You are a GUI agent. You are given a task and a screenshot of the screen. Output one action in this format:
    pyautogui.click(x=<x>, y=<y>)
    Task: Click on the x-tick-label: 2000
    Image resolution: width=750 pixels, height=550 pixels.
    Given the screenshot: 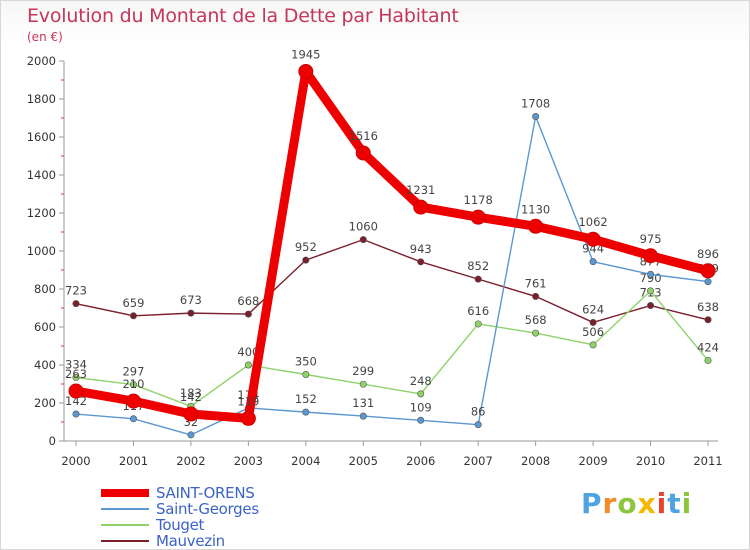 What is the action you would take?
    pyautogui.click(x=75, y=461)
    